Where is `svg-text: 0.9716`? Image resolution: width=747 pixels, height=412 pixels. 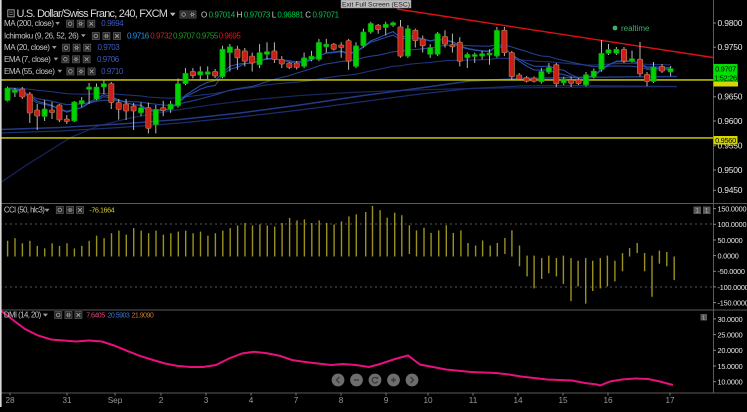 svg-text: 0.9716 is located at coordinates (138, 36).